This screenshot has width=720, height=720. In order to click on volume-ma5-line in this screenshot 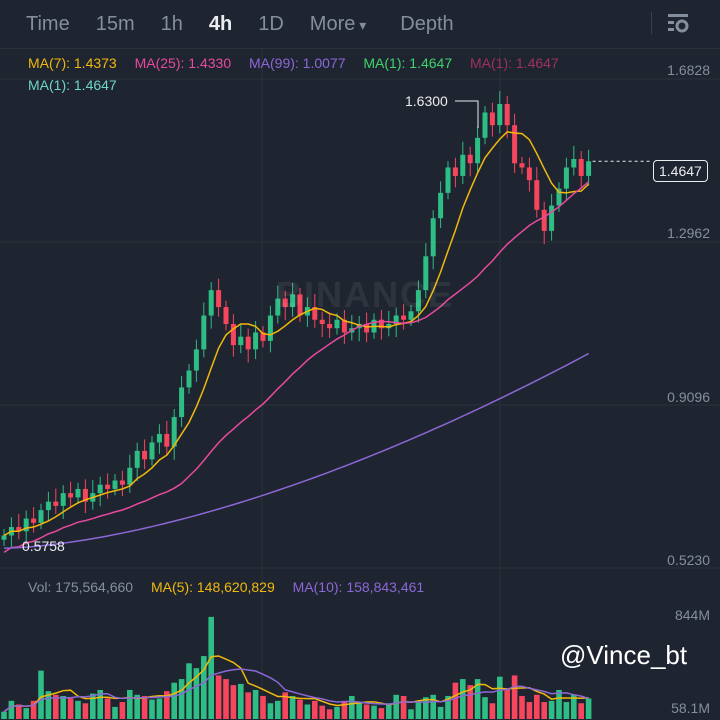, I will do `click(296, 684)`.